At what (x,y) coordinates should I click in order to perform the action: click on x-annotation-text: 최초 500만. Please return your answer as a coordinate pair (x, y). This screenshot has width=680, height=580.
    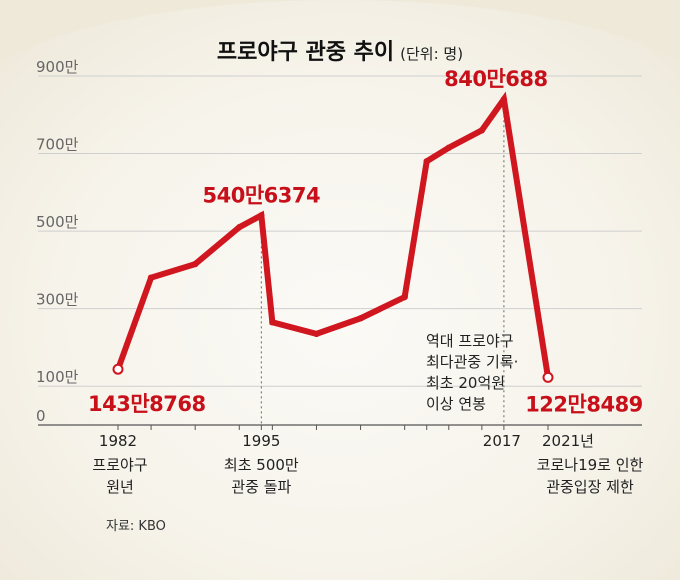
    Looking at the image, I should click on (261, 465).